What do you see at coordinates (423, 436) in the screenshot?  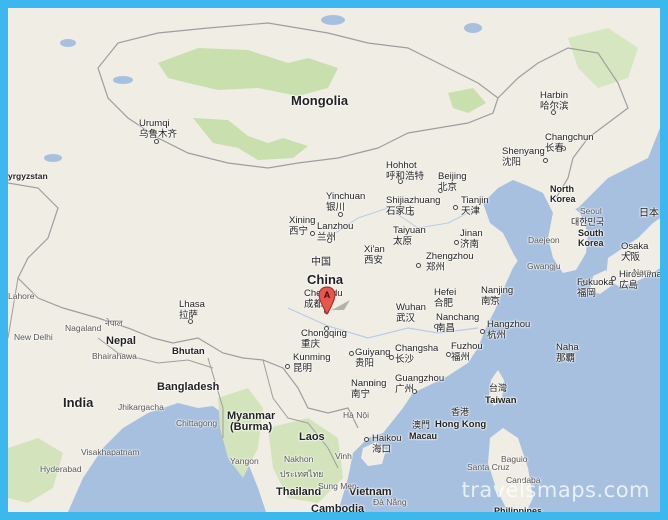 I see `label-macau: Macau` at bounding box center [423, 436].